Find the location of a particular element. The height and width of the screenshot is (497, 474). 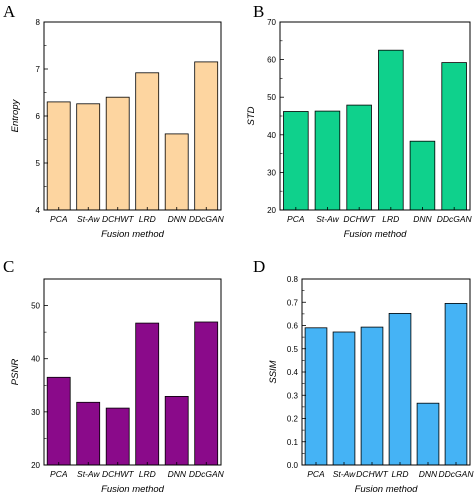

panel-letter: D is located at coordinates (259, 266).